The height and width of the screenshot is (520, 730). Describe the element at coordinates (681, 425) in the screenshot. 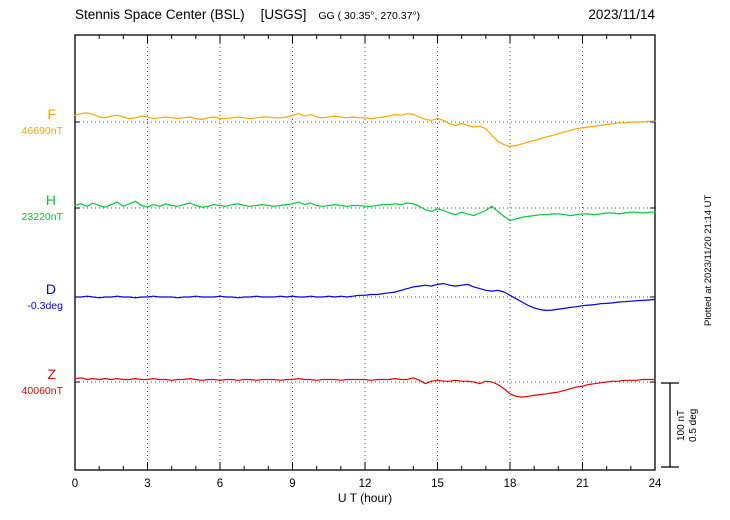

I see `scale-nt-label: 100 nT` at that location.